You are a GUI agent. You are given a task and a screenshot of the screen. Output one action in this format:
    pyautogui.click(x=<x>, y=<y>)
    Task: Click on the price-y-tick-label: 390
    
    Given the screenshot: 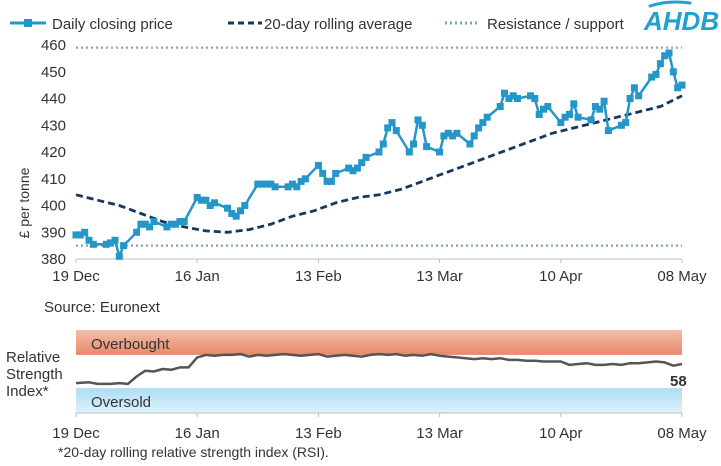 What is the action you would take?
    pyautogui.click(x=53, y=232)
    